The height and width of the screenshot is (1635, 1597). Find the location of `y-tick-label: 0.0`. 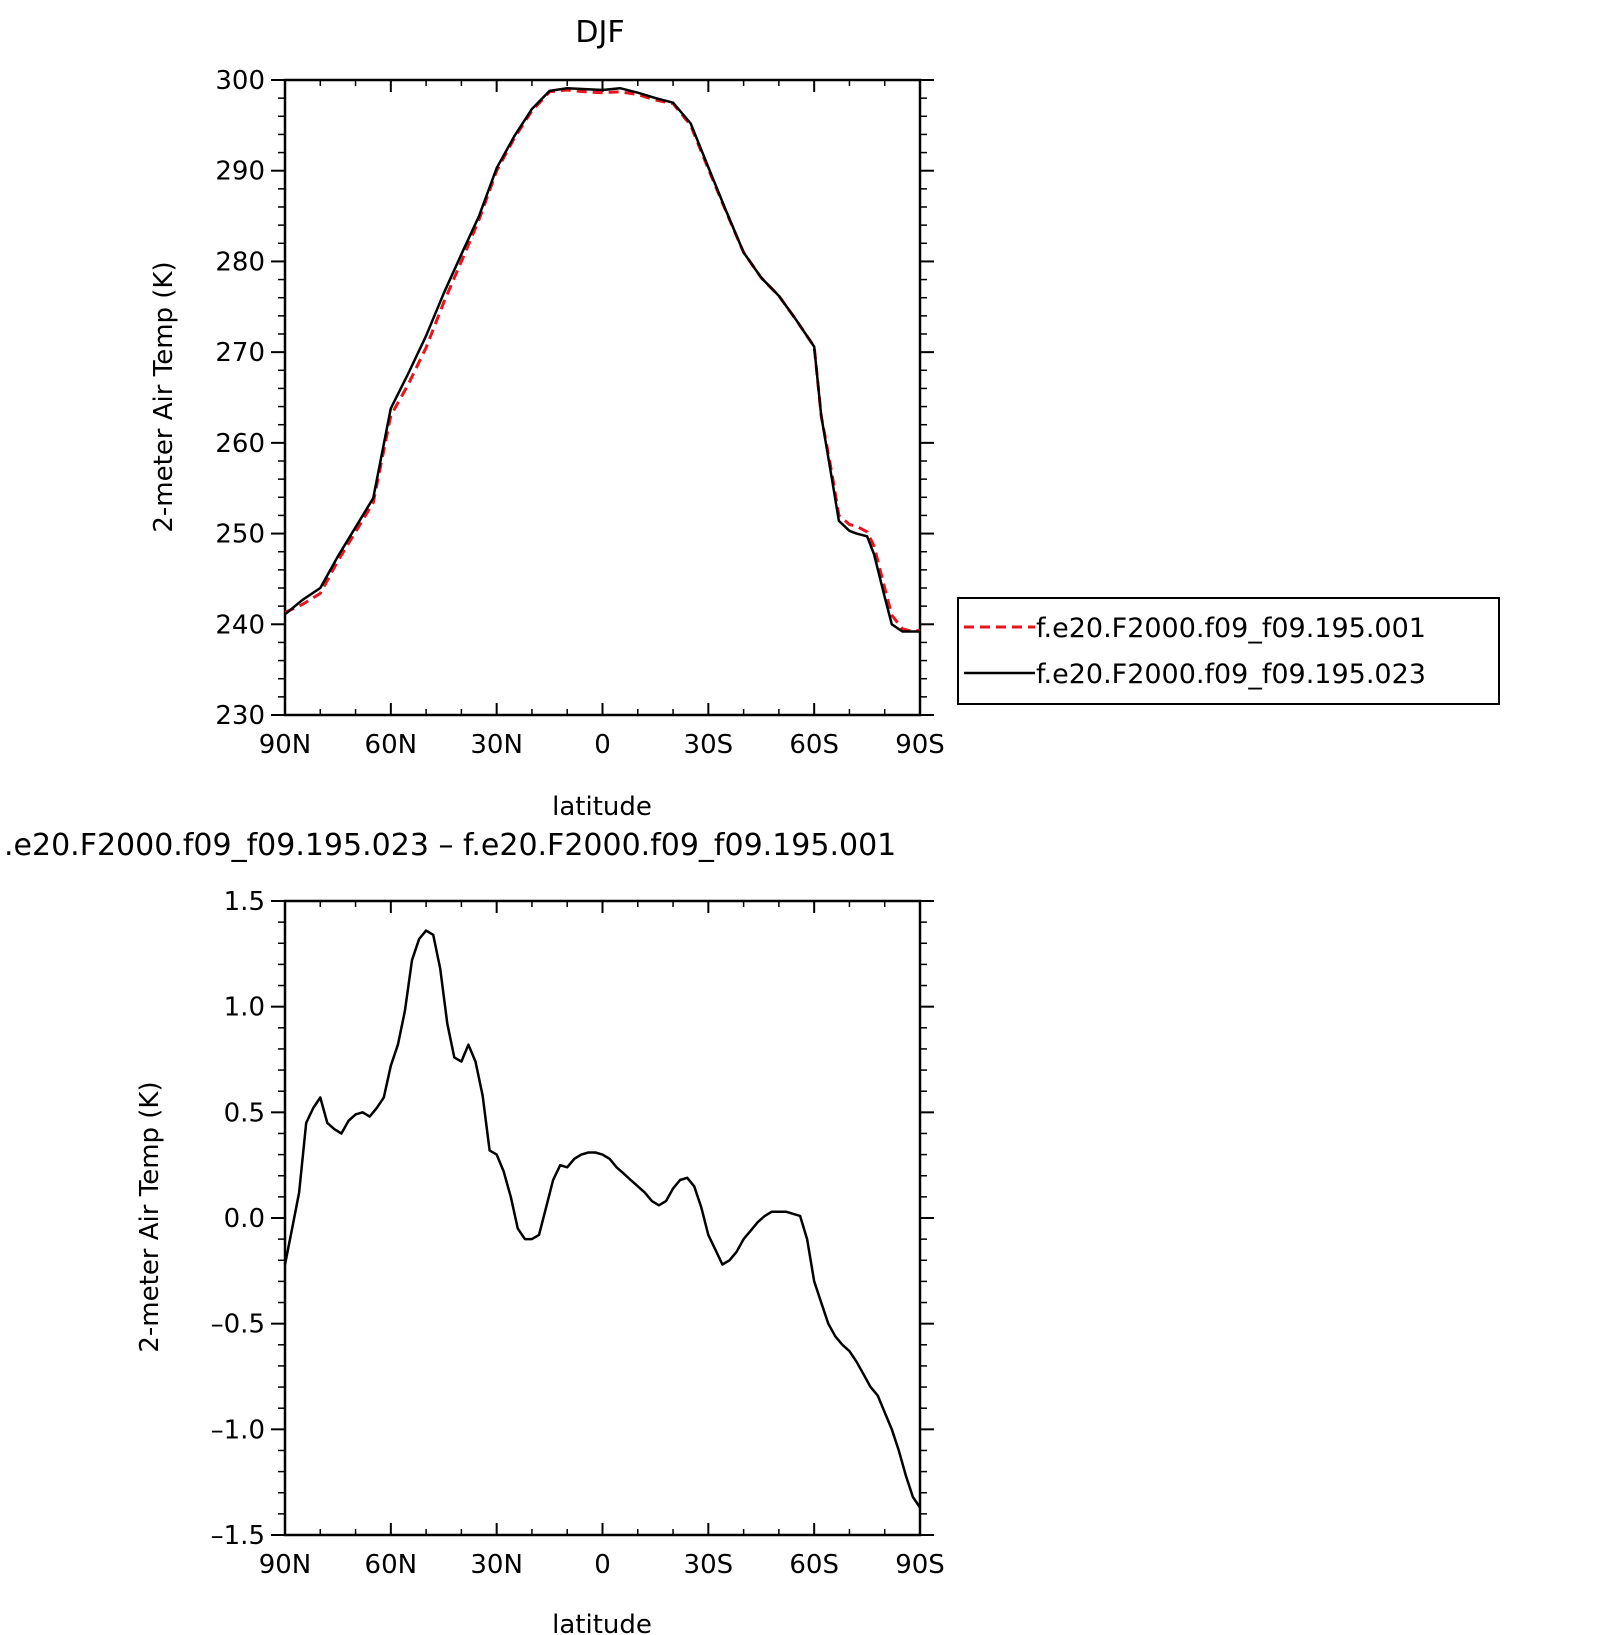

y-tick-label: 0.0 is located at coordinates (244, 1219).